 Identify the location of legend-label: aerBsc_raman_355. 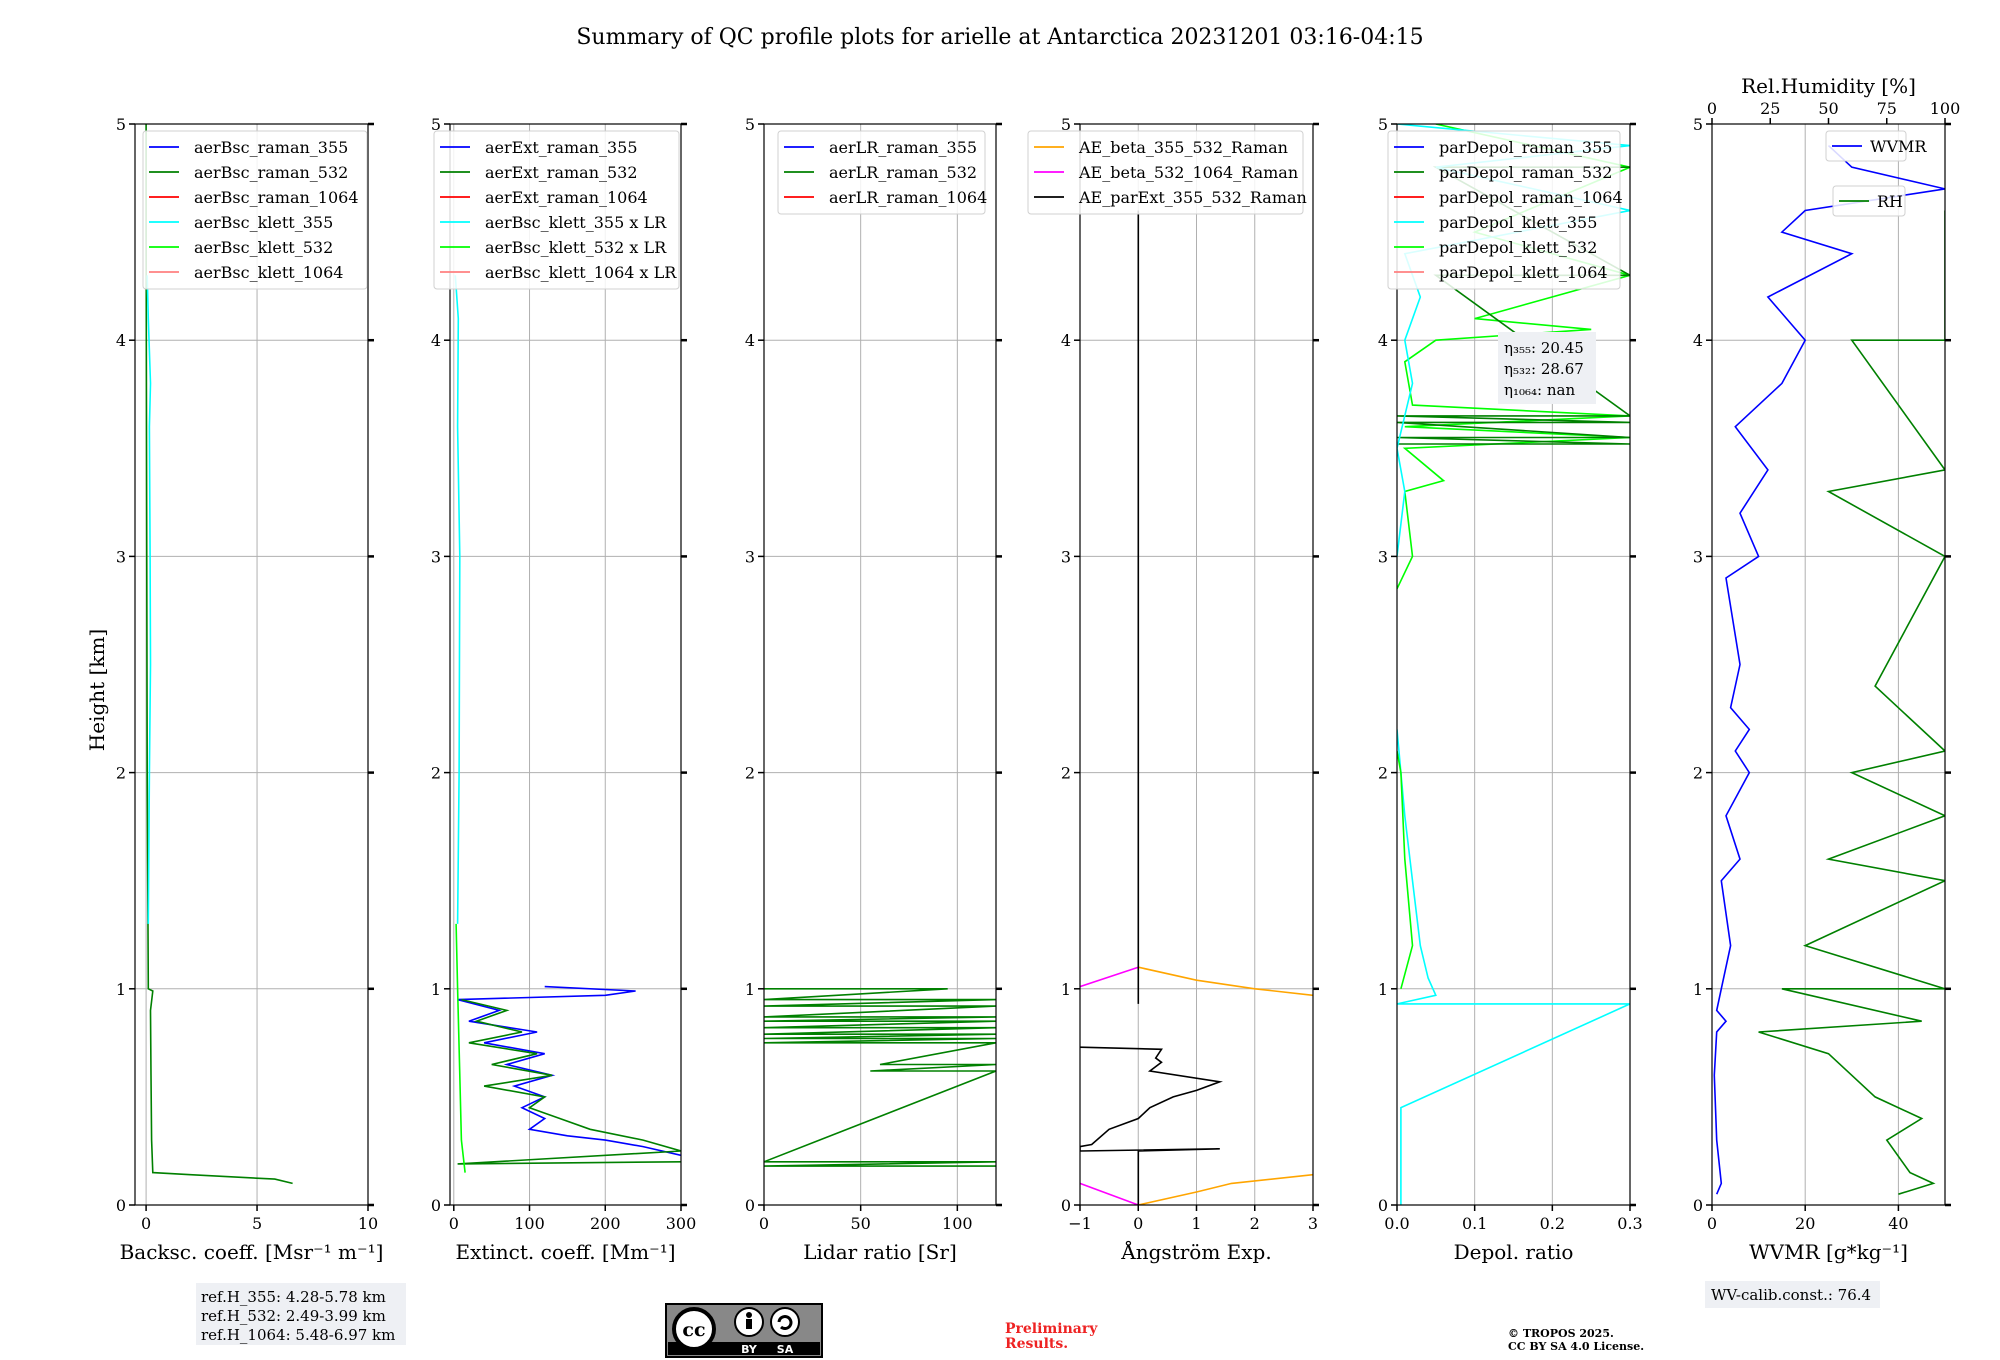
(271, 147).